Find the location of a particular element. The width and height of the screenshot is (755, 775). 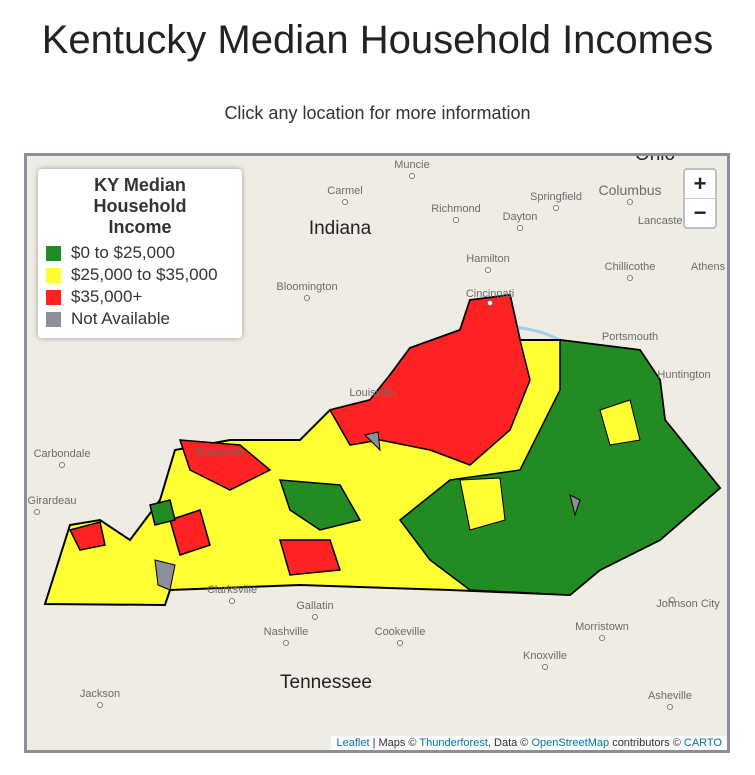

legend-item: $25,000 to $35,000 is located at coordinates (140, 275).